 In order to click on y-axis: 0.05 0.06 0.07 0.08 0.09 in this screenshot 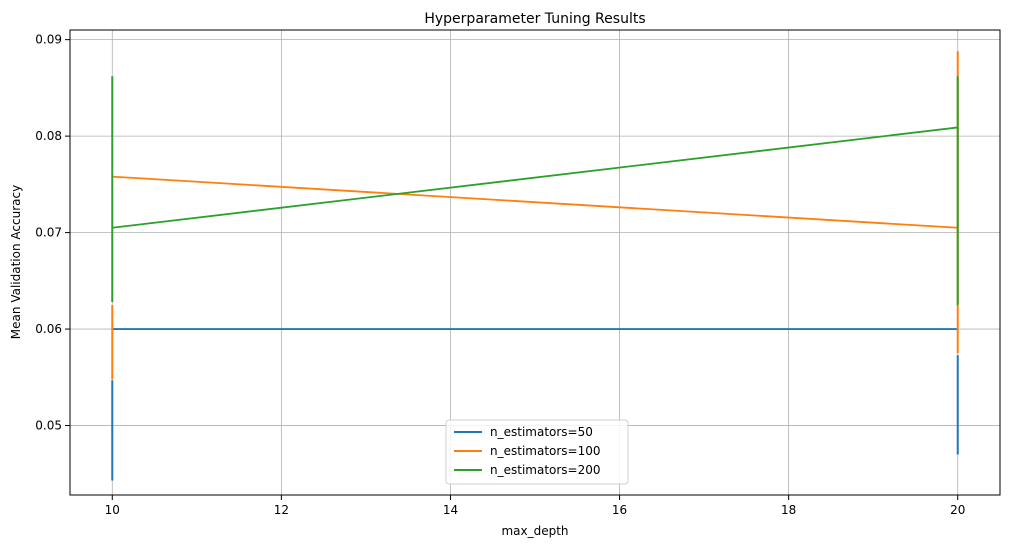, I will do `click(52, 233)`.